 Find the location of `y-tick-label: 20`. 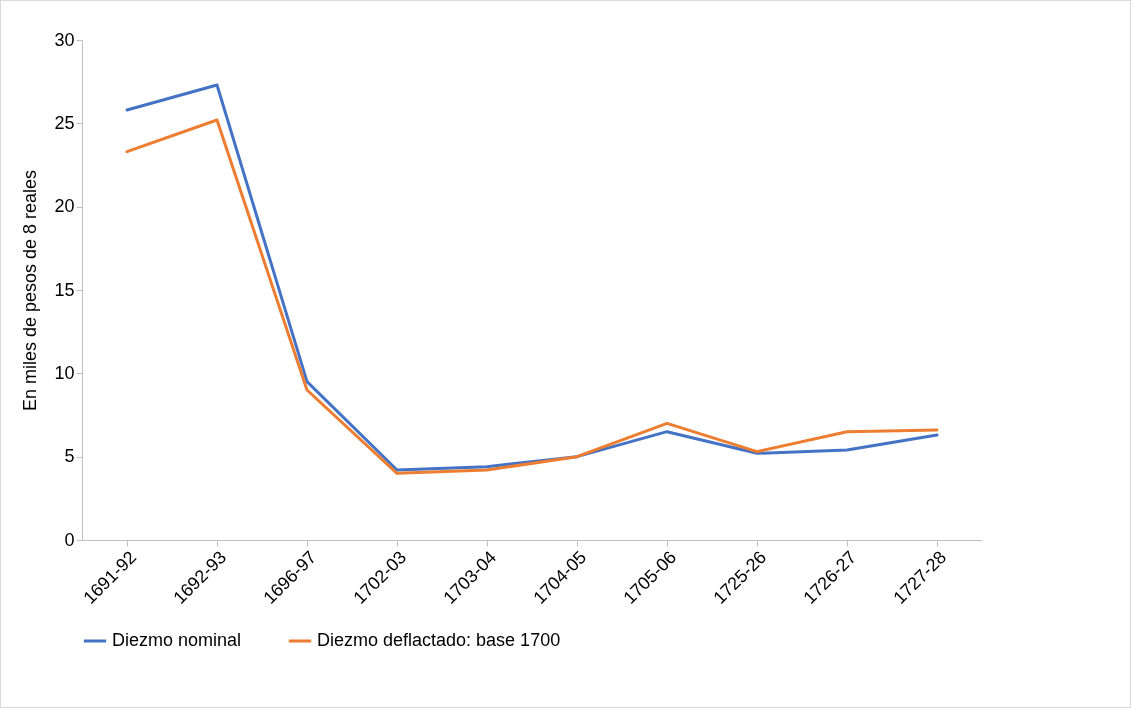

y-tick-label: 20 is located at coordinates (64, 206).